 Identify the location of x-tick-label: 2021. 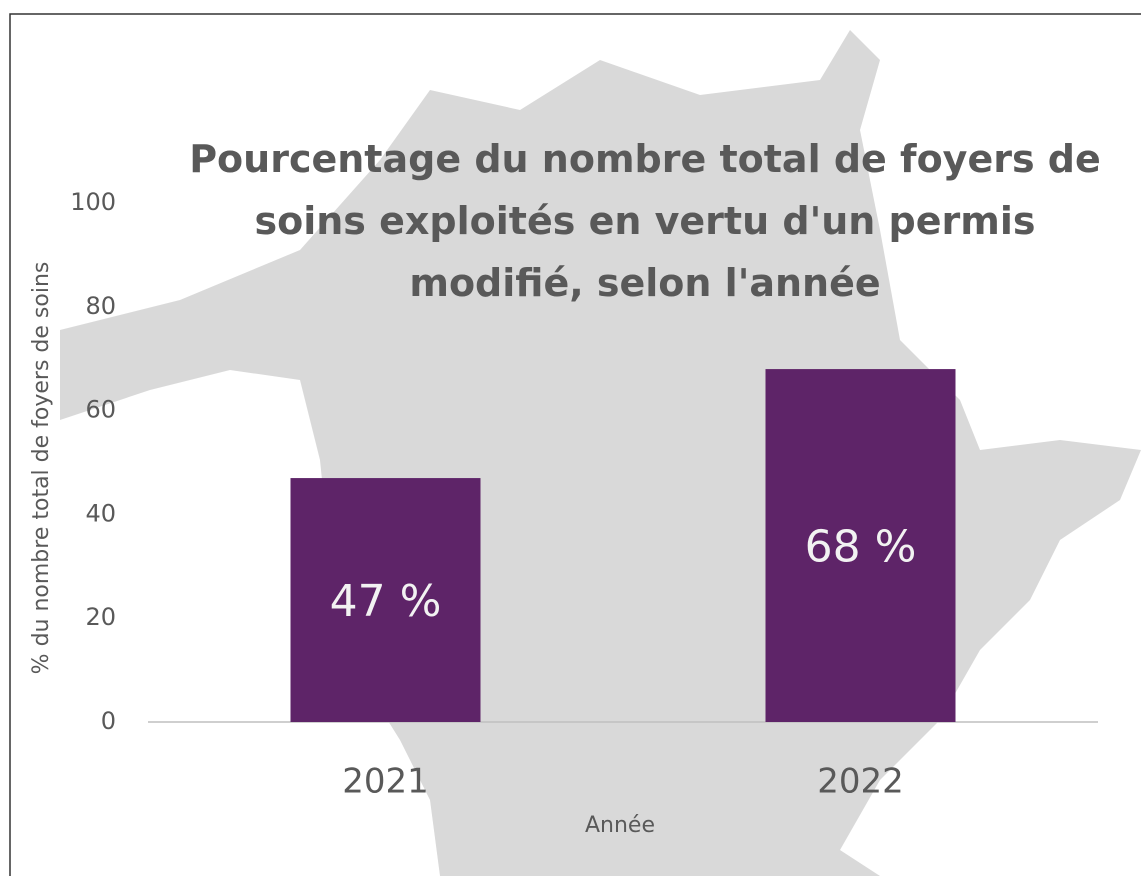
(385, 782).